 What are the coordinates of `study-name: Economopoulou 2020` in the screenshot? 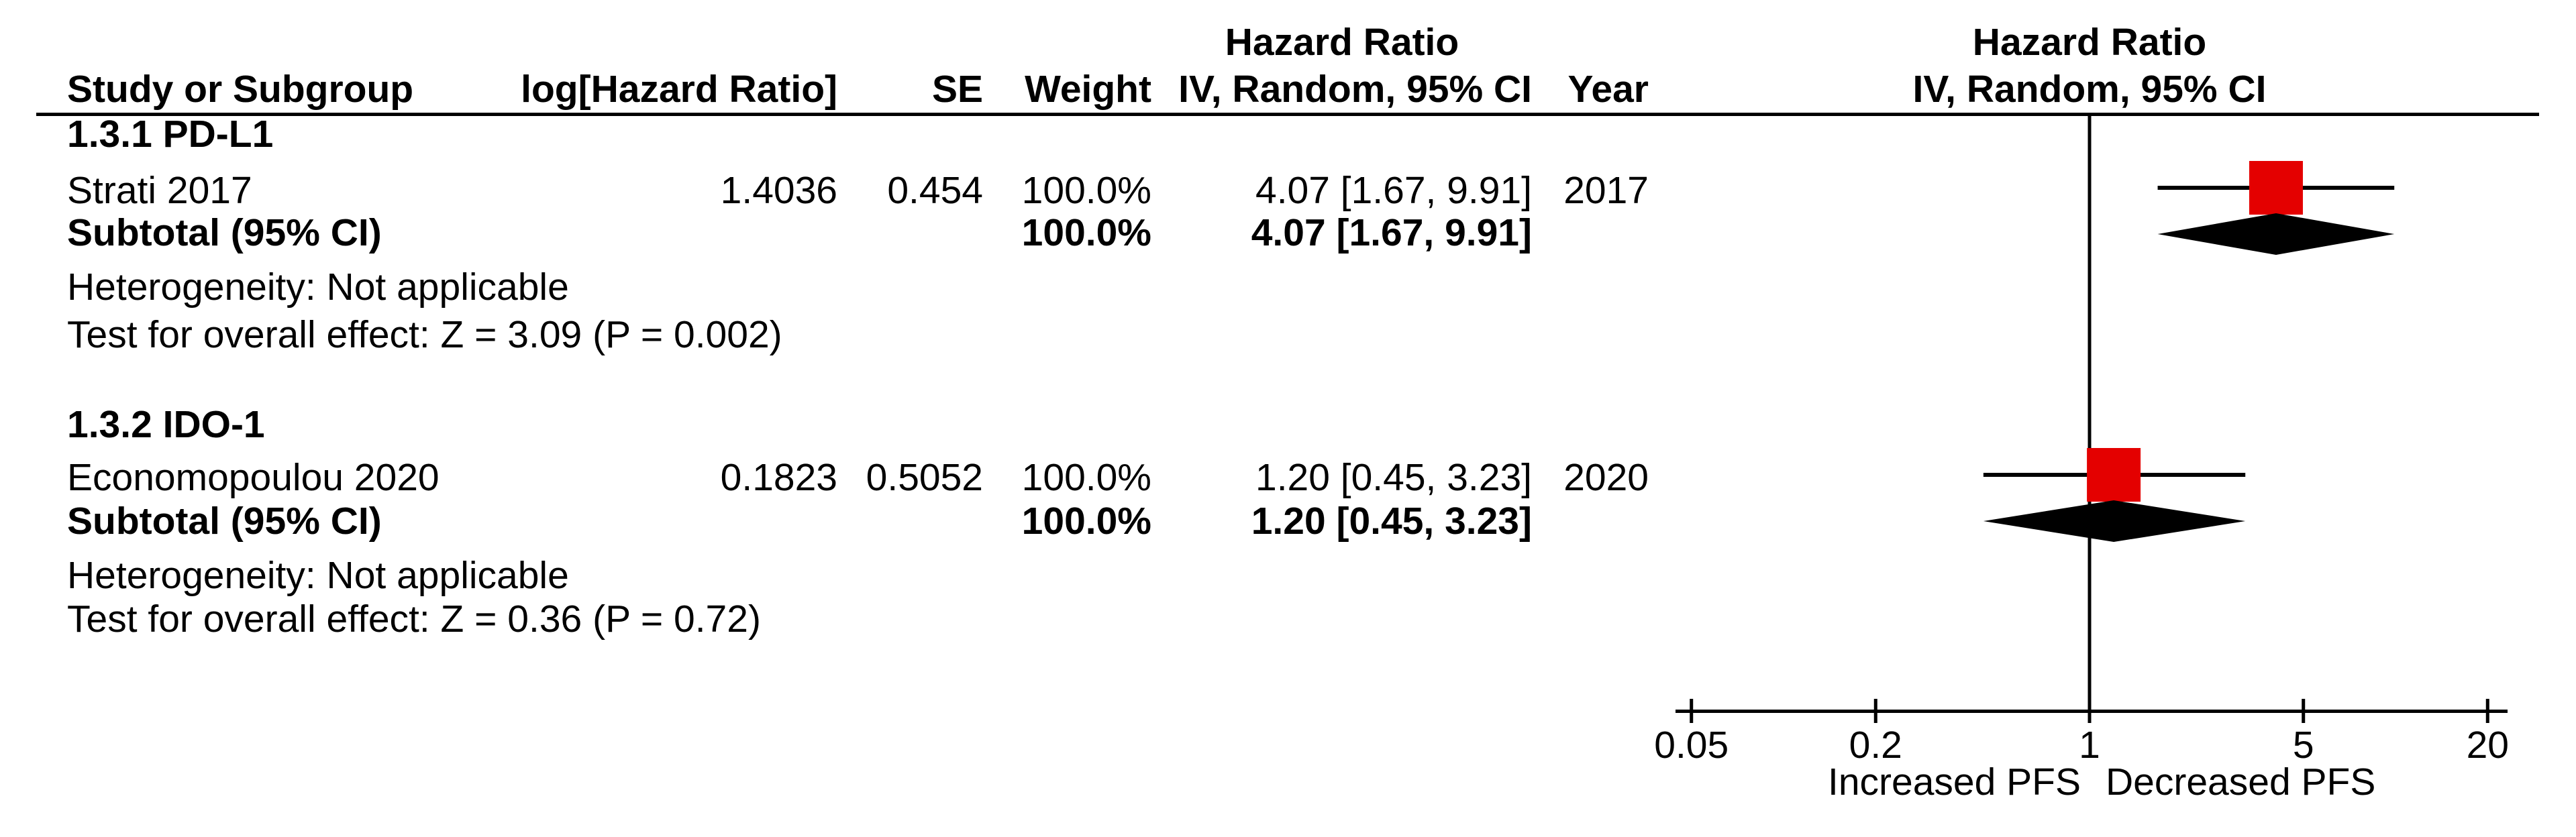 It's located at (253, 477).